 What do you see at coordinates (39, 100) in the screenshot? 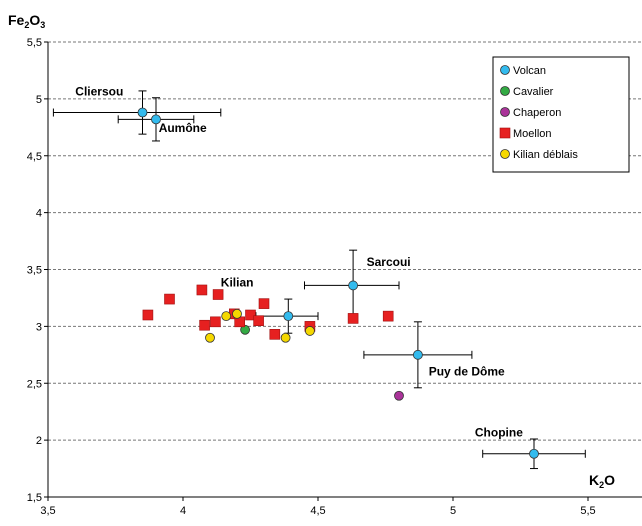
I see `y-tick-label: 5` at bounding box center [39, 100].